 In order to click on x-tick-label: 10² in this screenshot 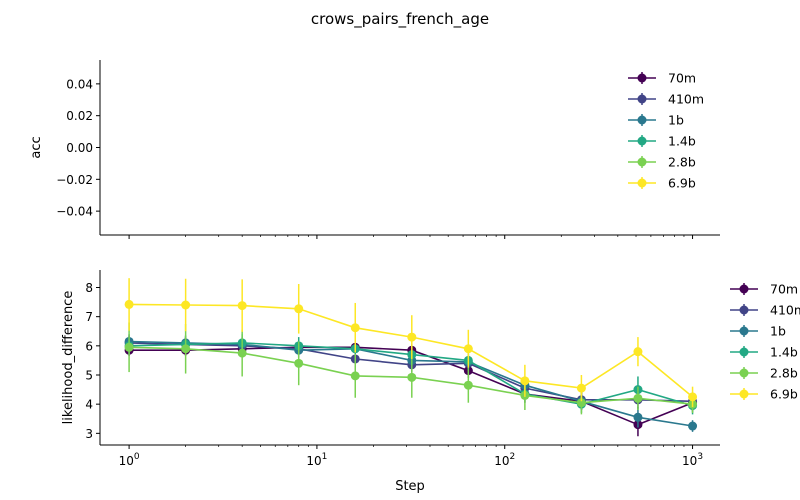, I will do `click(504, 460)`.